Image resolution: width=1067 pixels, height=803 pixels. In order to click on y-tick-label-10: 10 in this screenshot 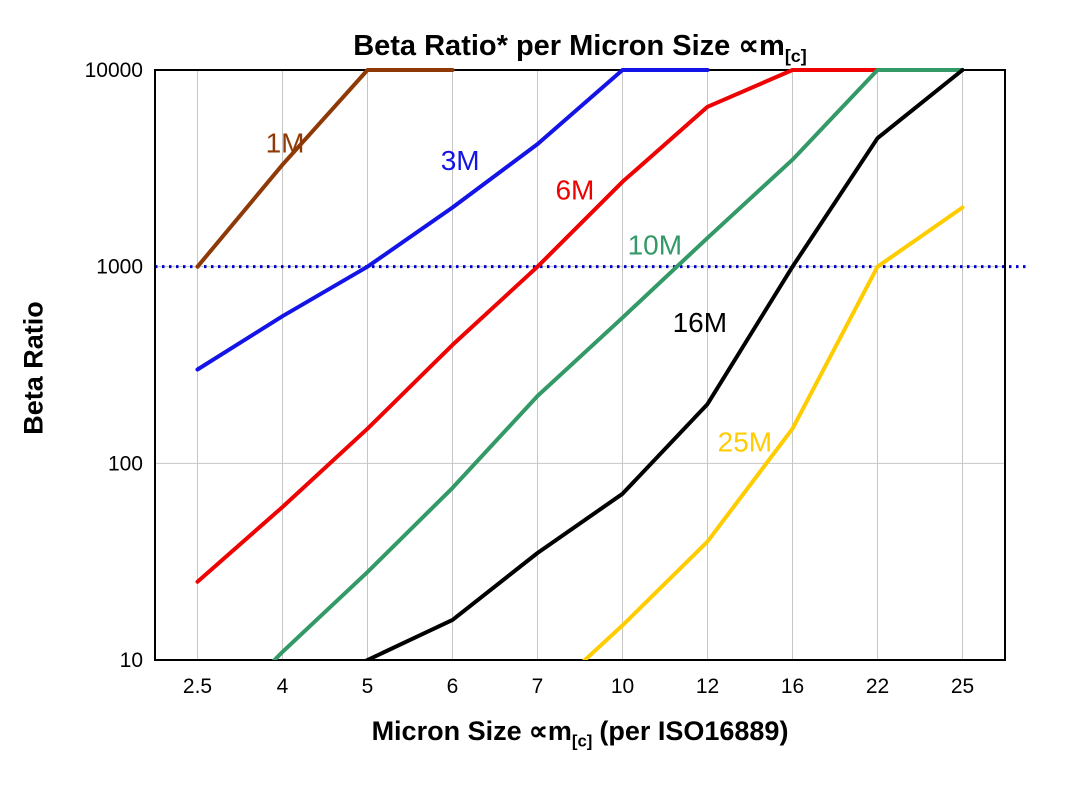, I will do `click(131, 660)`.